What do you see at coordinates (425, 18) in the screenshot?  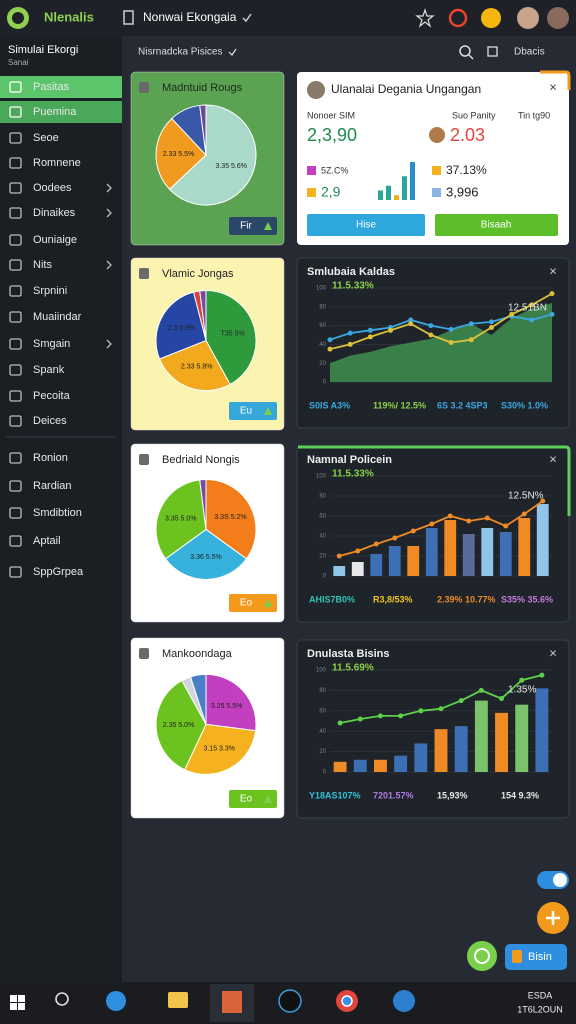 I see `star-icon` at bounding box center [425, 18].